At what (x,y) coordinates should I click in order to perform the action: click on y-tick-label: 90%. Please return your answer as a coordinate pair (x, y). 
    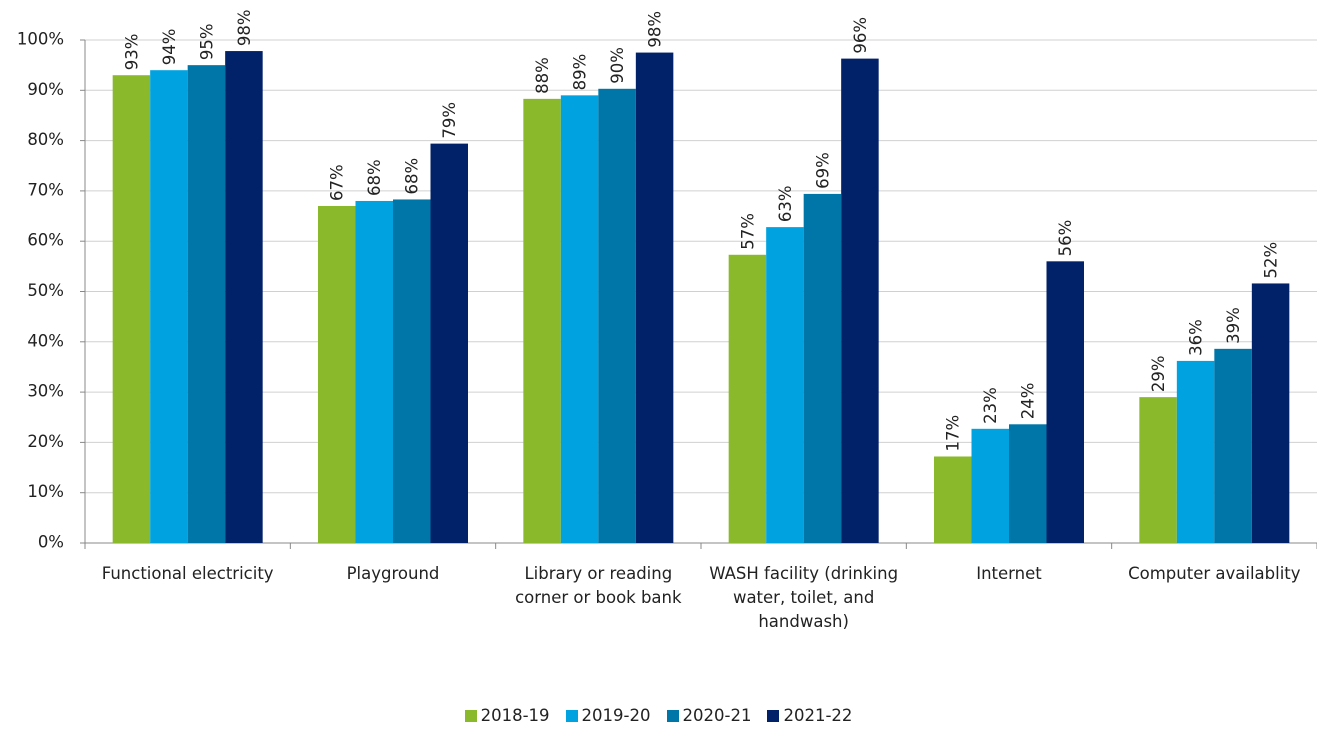
    Looking at the image, I should click on (45, 89).